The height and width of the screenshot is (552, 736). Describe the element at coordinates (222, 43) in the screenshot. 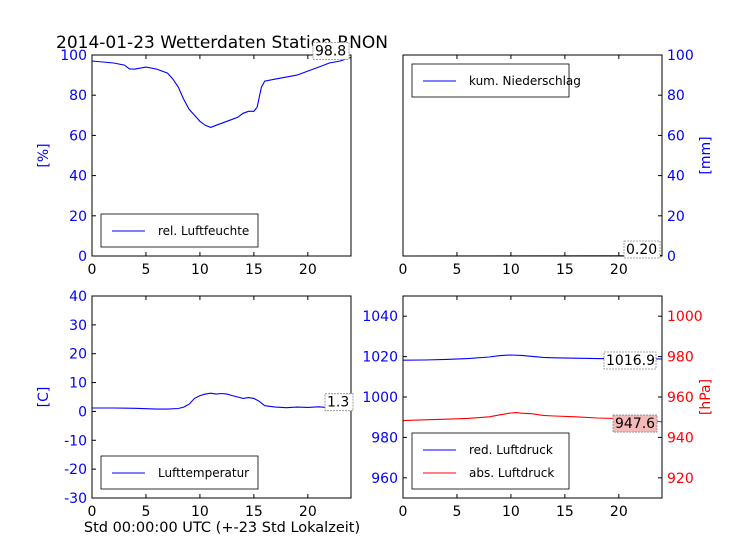

I see `figure-title: 2014-01-23 Wetterdaten Station RNON` at that location.